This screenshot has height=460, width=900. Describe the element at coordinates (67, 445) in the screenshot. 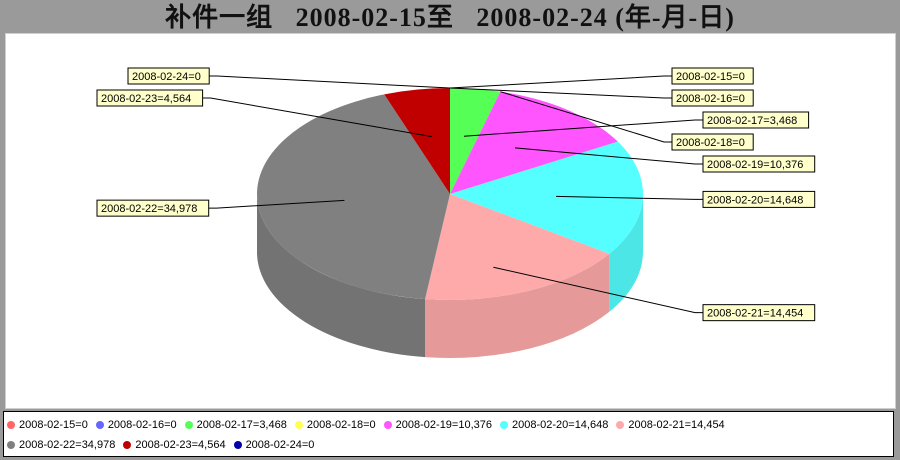

I see `legend-label: 2008-02-22=34,978` at that location.